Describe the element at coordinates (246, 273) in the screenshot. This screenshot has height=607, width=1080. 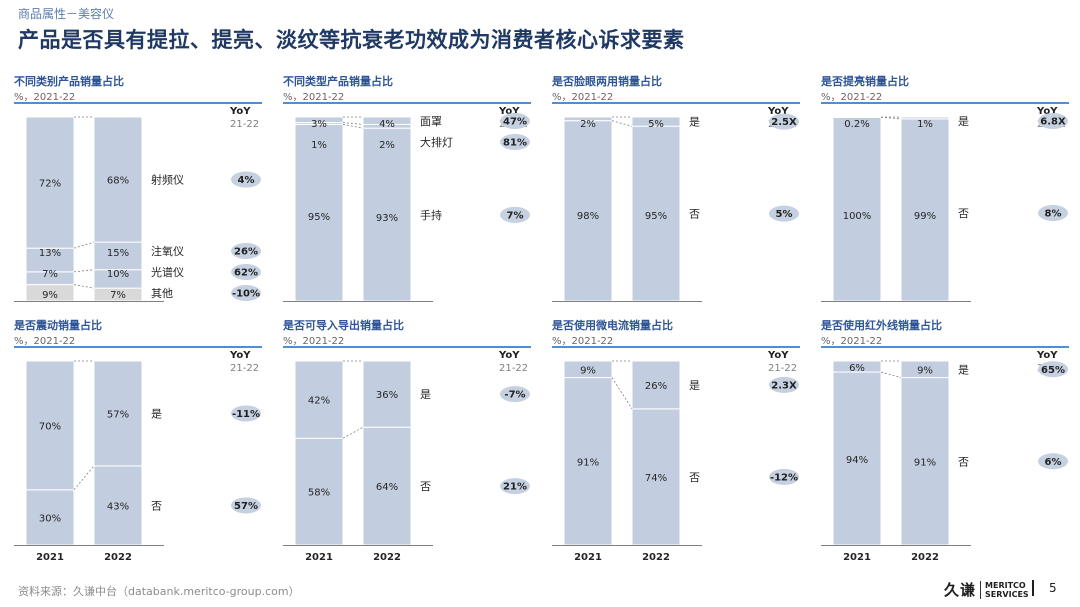
I see `yoy-value: 62%` at that location.